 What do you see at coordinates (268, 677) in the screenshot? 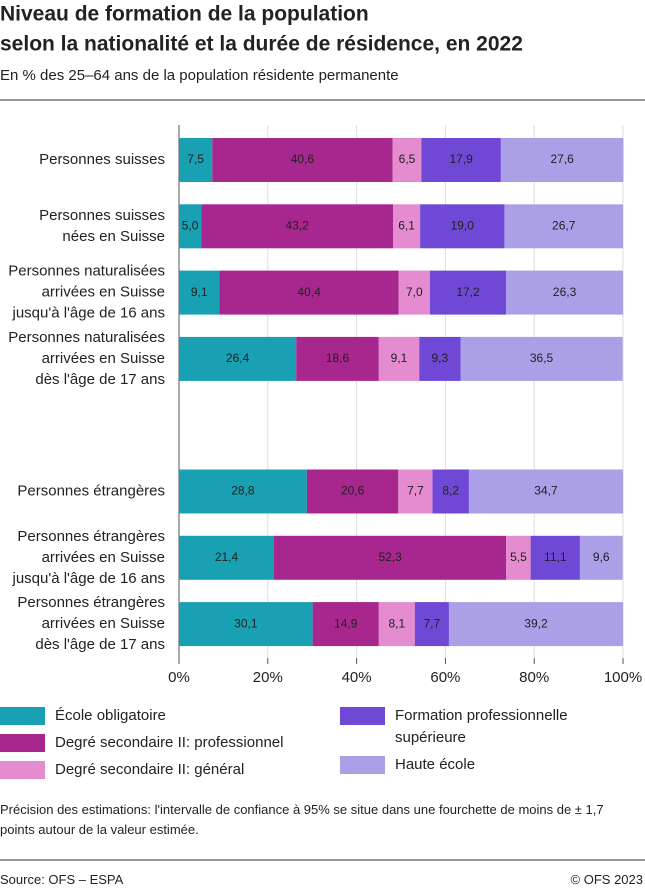
I see `x-tick-label: 20%` at bounding box center [268, 677].